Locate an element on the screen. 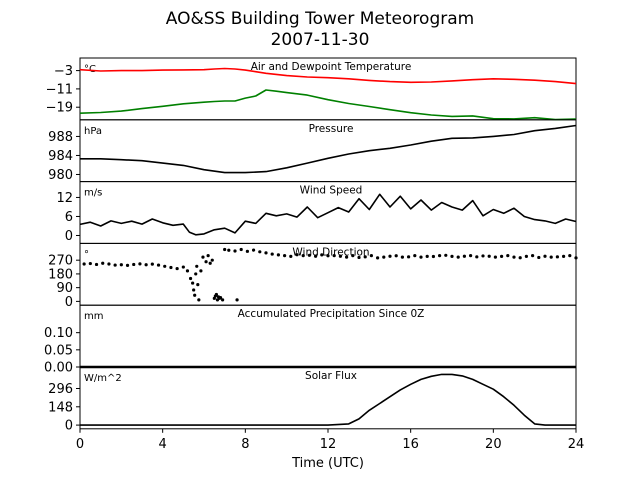  y-tick-label: 0.10 is located at coordinates (58, 333).